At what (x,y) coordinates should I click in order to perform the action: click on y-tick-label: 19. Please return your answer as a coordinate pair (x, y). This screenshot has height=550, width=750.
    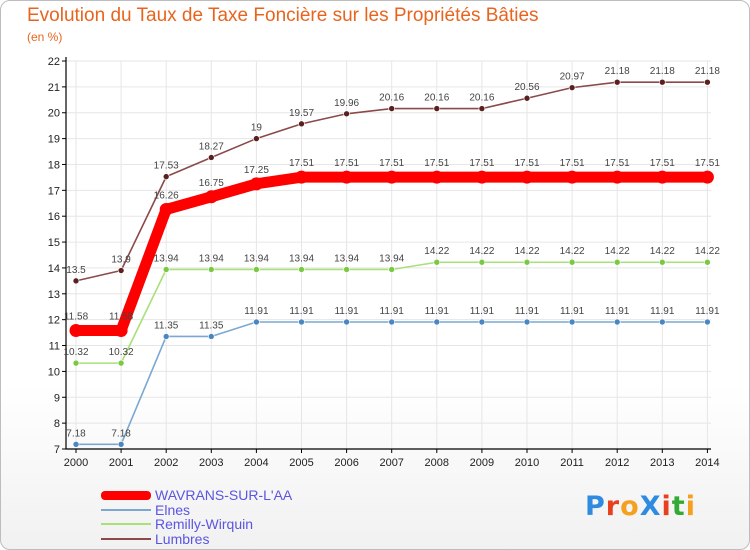
    Looking at the image, I should click on (54, 140).